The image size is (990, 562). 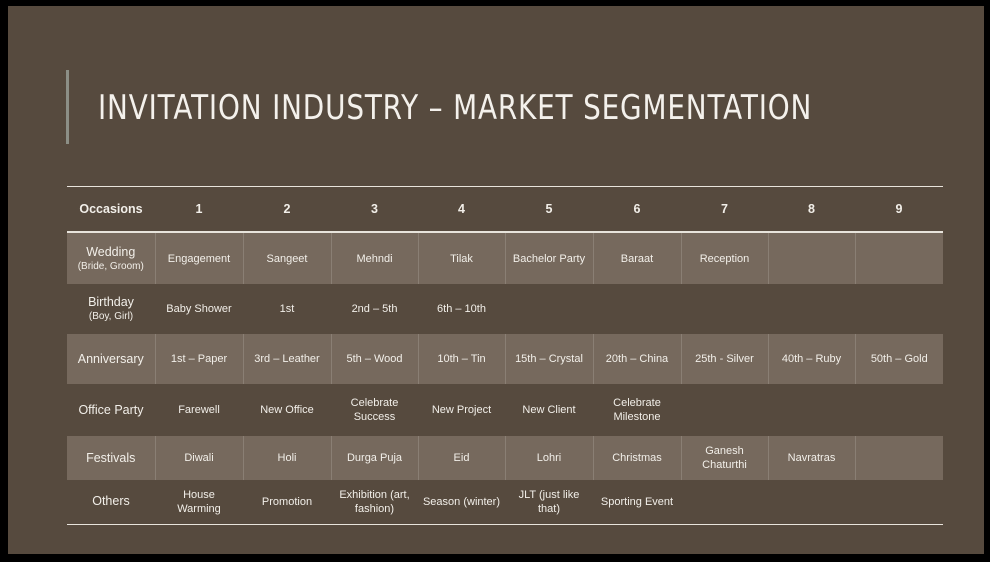 I want to click on cell-text: 50th – Gold, so click(x=899, y=359).